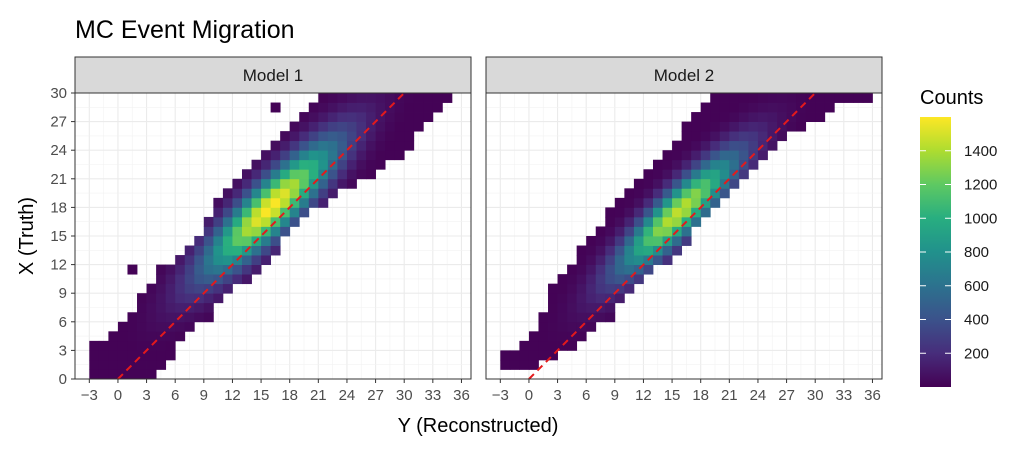 Image resolution: width=1023 pixels, height=453 pixels. I want to click on y-tick-label: 21, so click(58, 179).